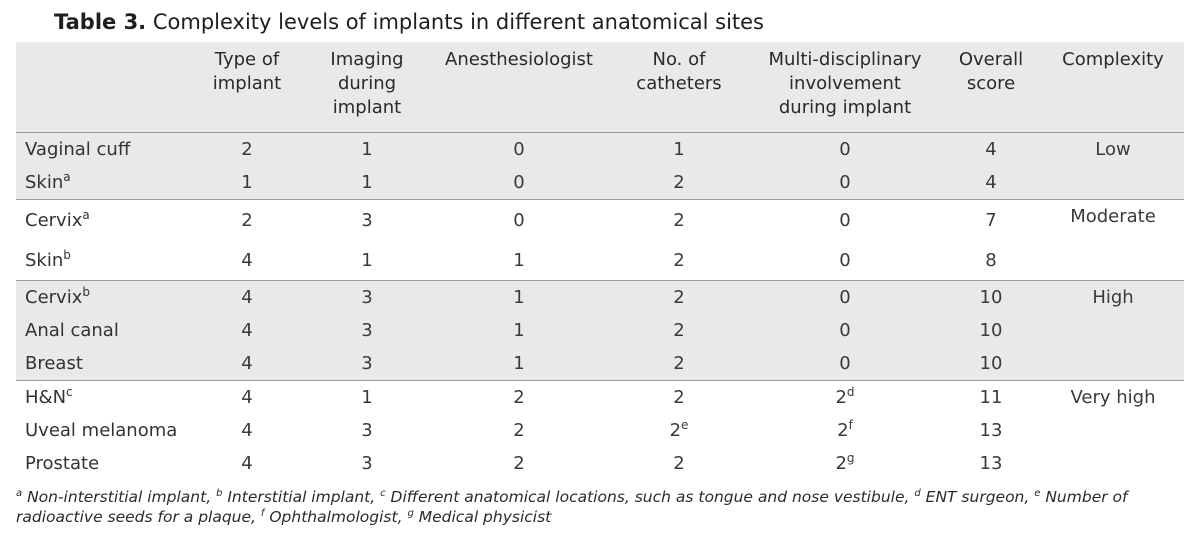  I want to click on table-row: Skina 1 1 0 2 0 4, so click(600, 183).